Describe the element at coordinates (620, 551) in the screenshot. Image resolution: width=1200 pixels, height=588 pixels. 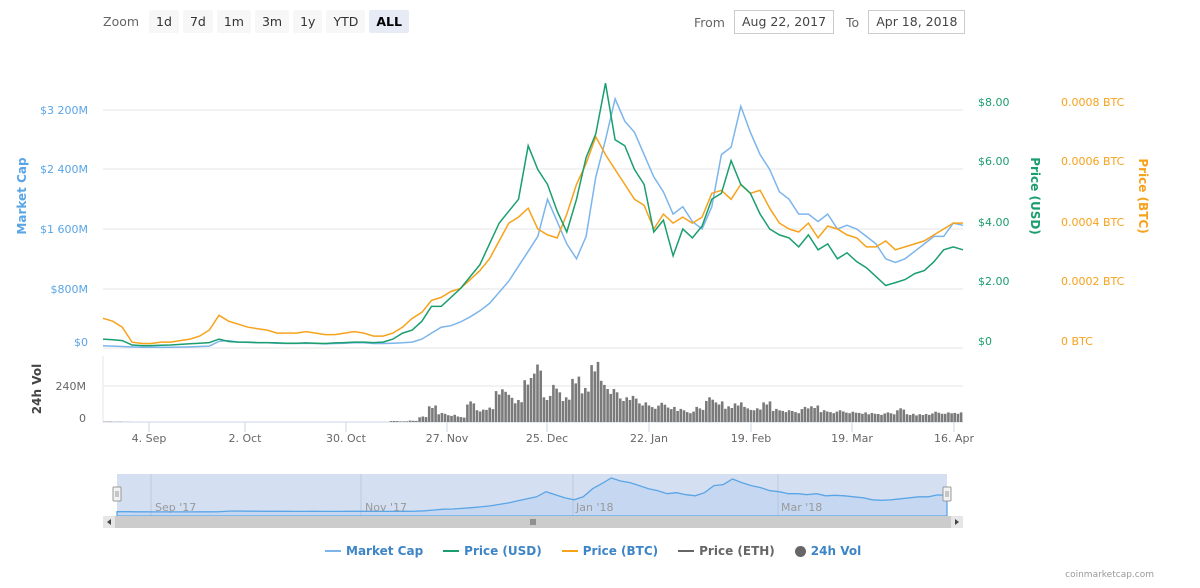
I see `legend-label: Price (BTC)` at that location.